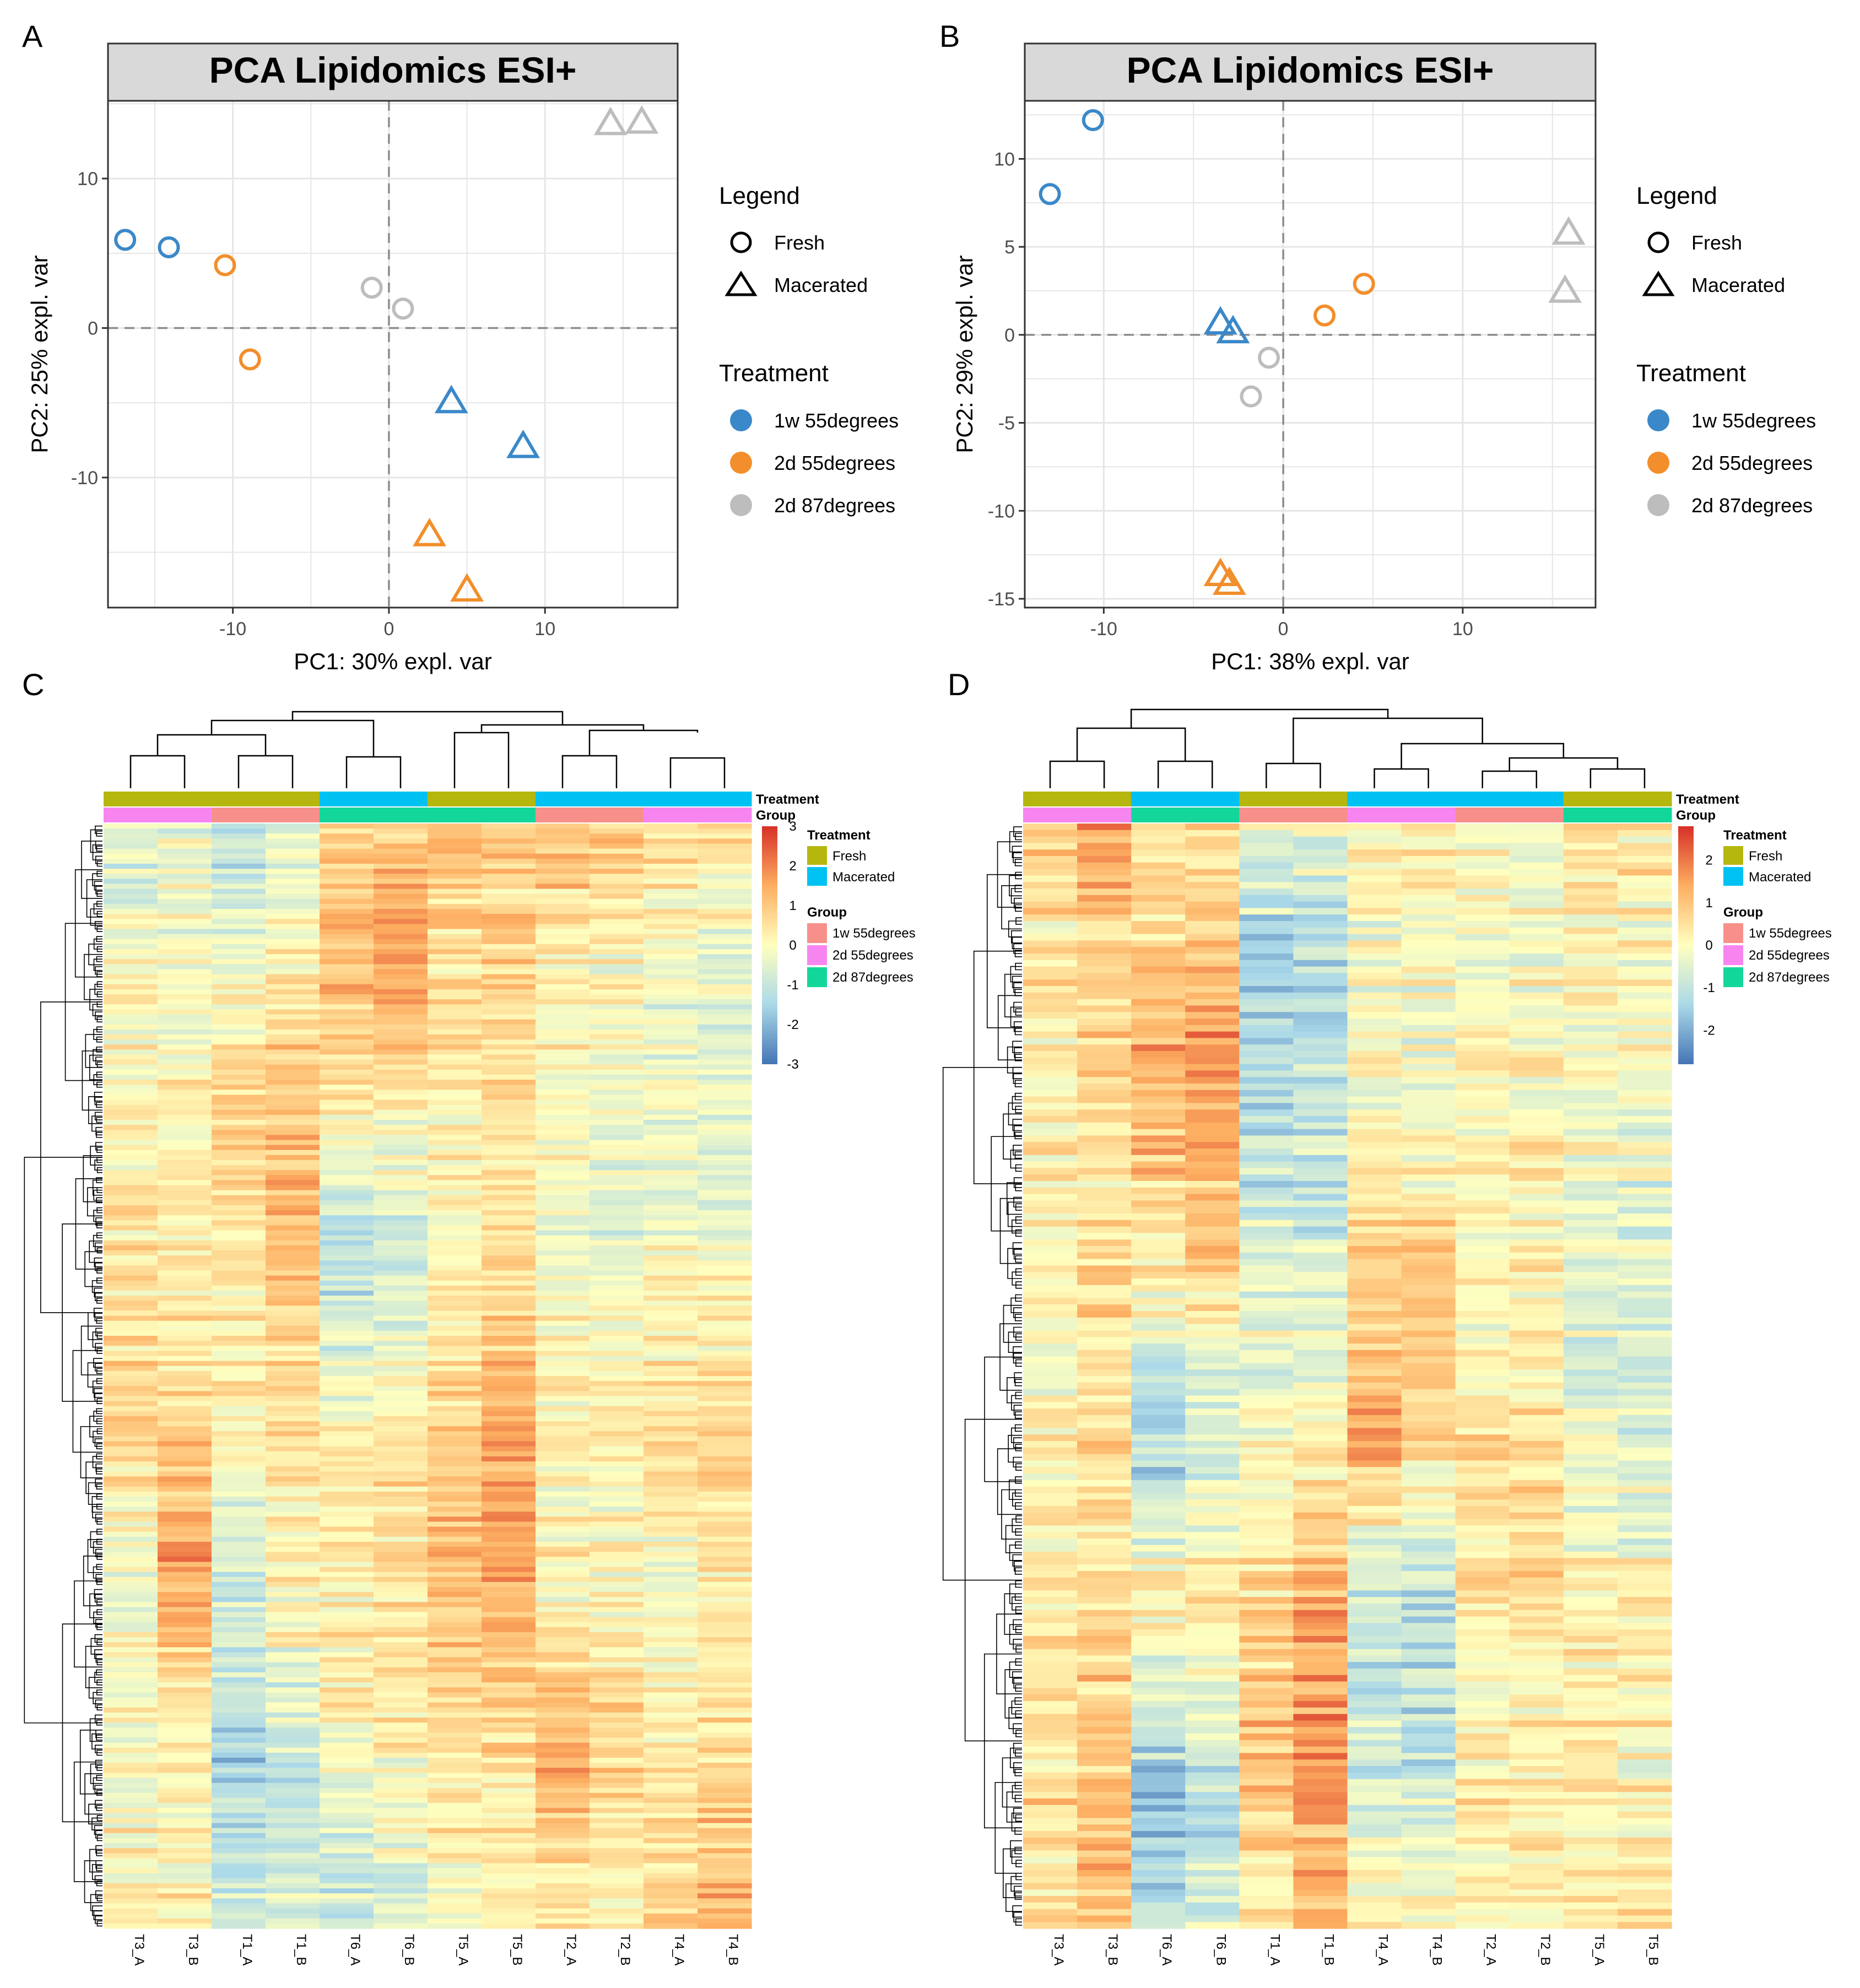  What do you see at coordinates (87, 179) in the screenshot?
I see `y-tick-label: 10` at bounding box center [87, 179].